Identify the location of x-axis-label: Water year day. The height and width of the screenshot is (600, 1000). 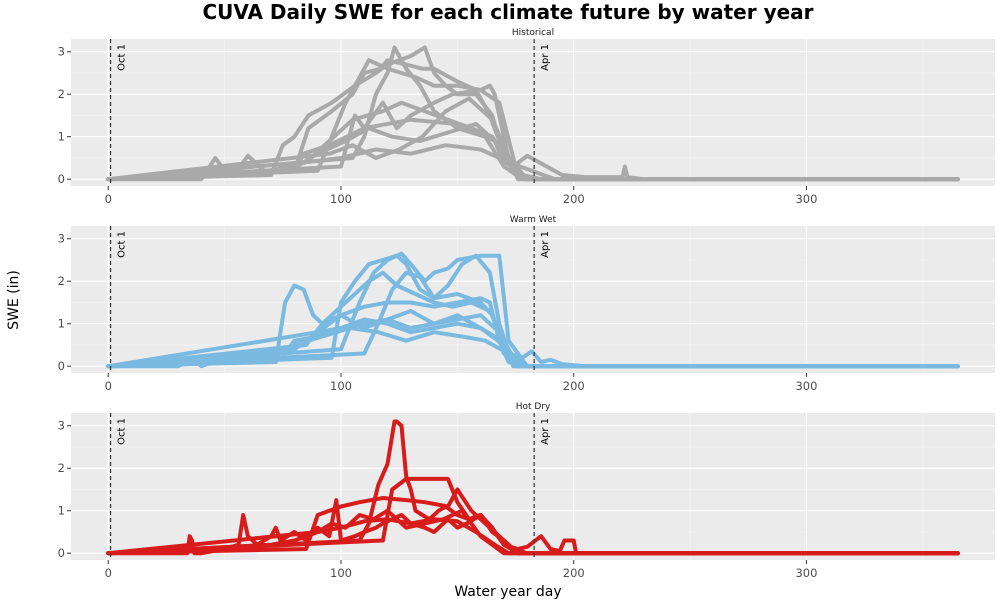
(507, 592).